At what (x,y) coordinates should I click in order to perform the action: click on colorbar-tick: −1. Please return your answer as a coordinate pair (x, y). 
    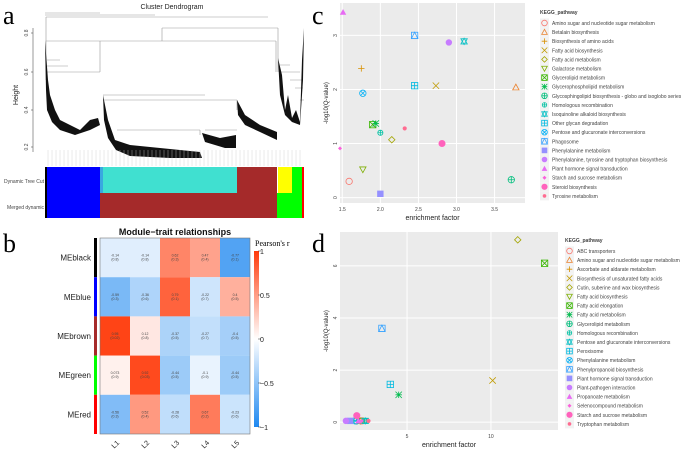
    Looking at the image, I should click on (264, 428).